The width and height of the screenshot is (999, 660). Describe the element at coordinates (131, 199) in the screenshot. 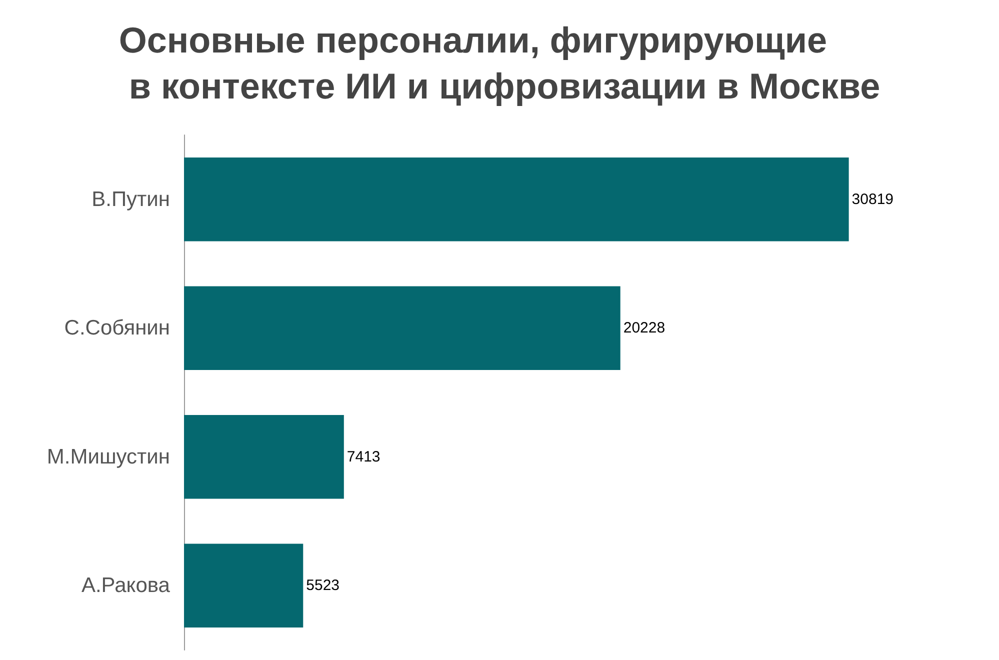

I see `y-tick-label: В.Путин` at that location.